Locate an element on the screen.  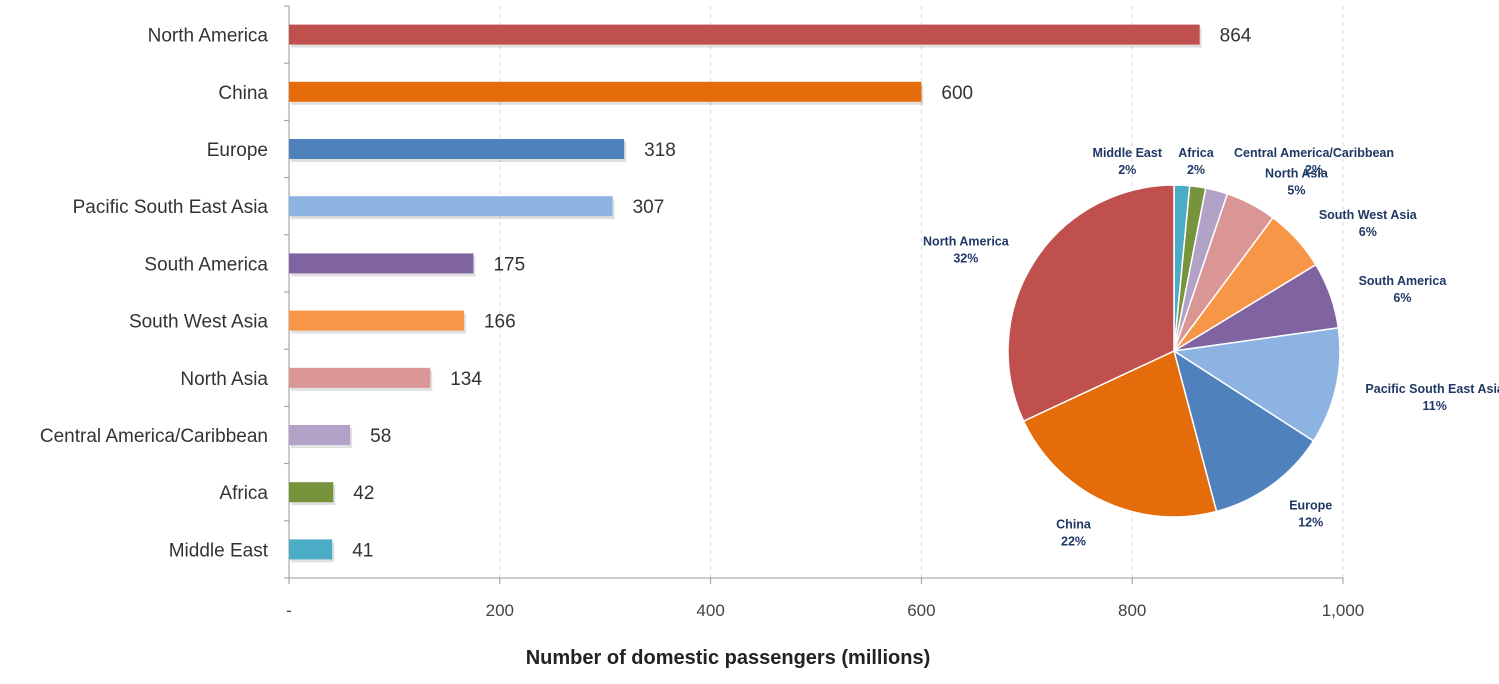
bar-china: China 600 is located at coordinates (595, 93).